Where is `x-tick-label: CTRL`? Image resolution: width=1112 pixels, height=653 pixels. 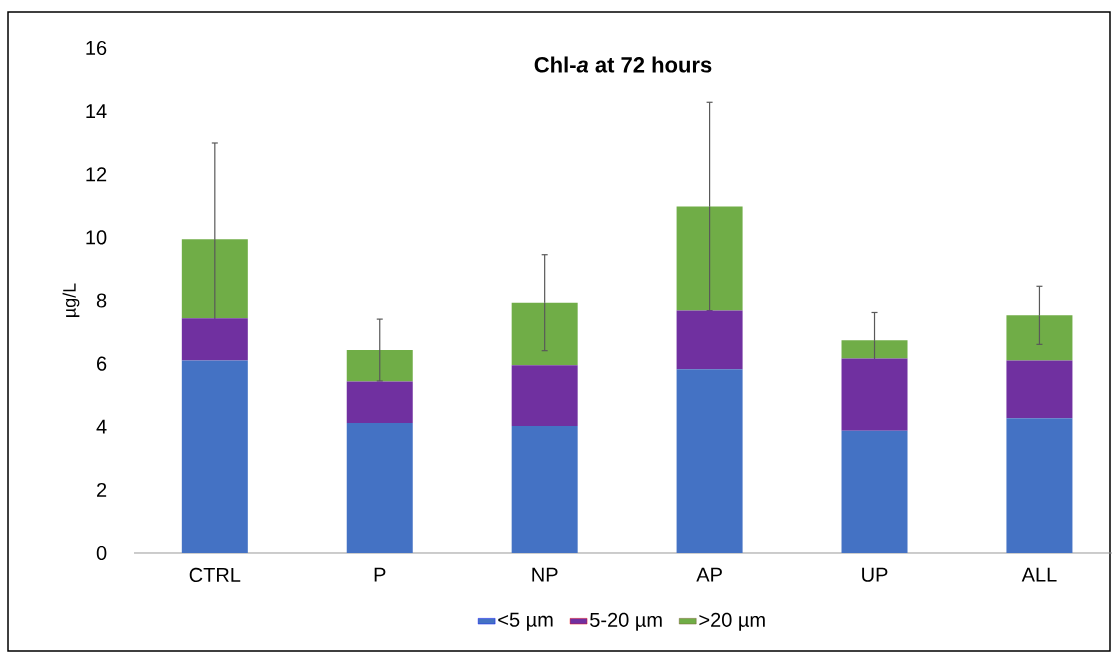 x-tick-label: CTRL is located at coordinates (215, 575).